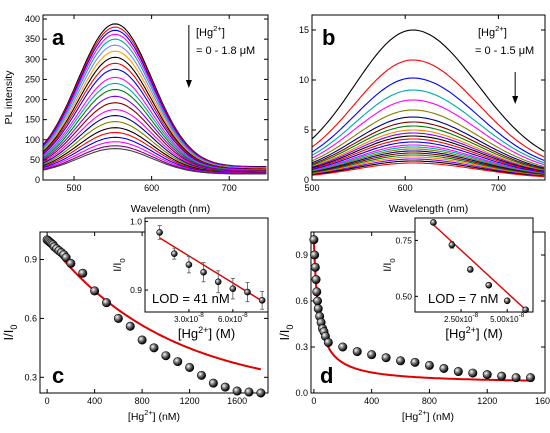  I want to click on panel-c-fit-curve, so click(154, 305).